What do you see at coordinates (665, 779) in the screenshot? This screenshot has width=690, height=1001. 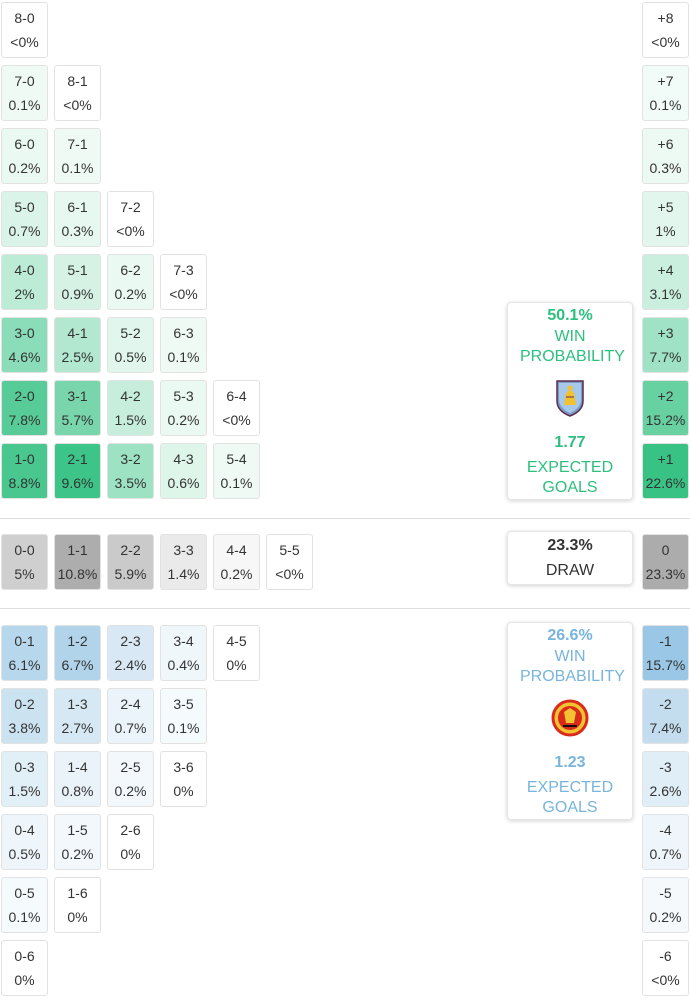 I see `away-margin-cell--3: -3 2.6%` at bounding box center [665, 779].